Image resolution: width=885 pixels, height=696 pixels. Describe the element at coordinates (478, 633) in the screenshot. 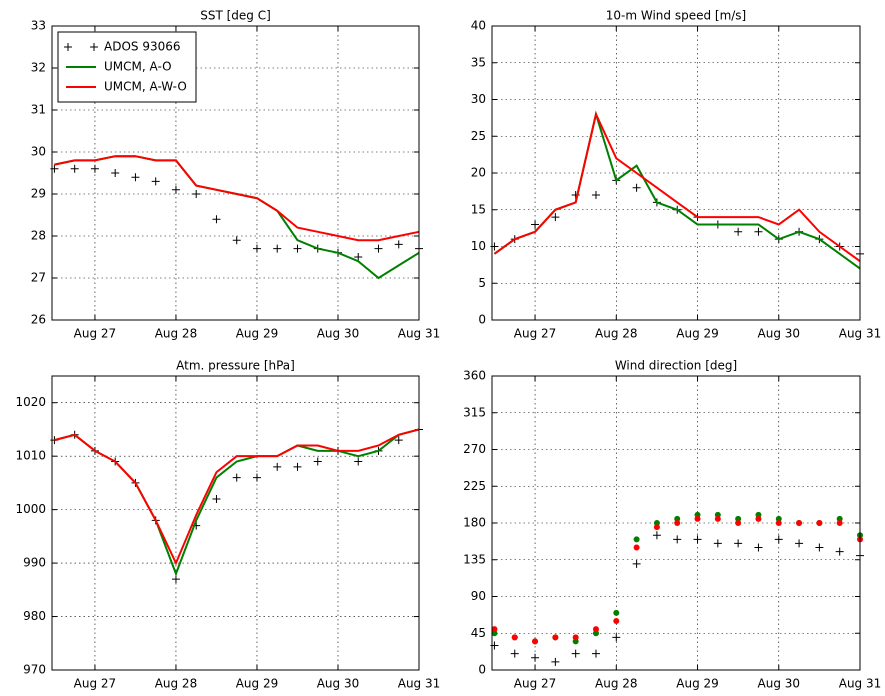

I see `y-tick-label: 45` at that location.